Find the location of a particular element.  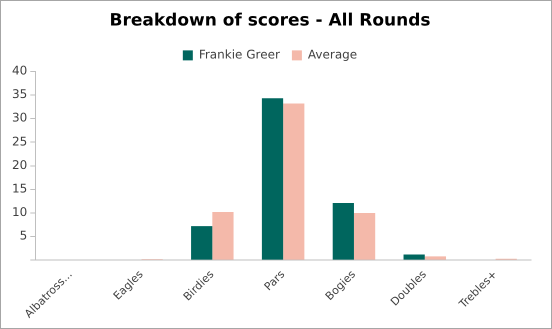

y-tick-label: 25 is located at coordinates (20, 141).